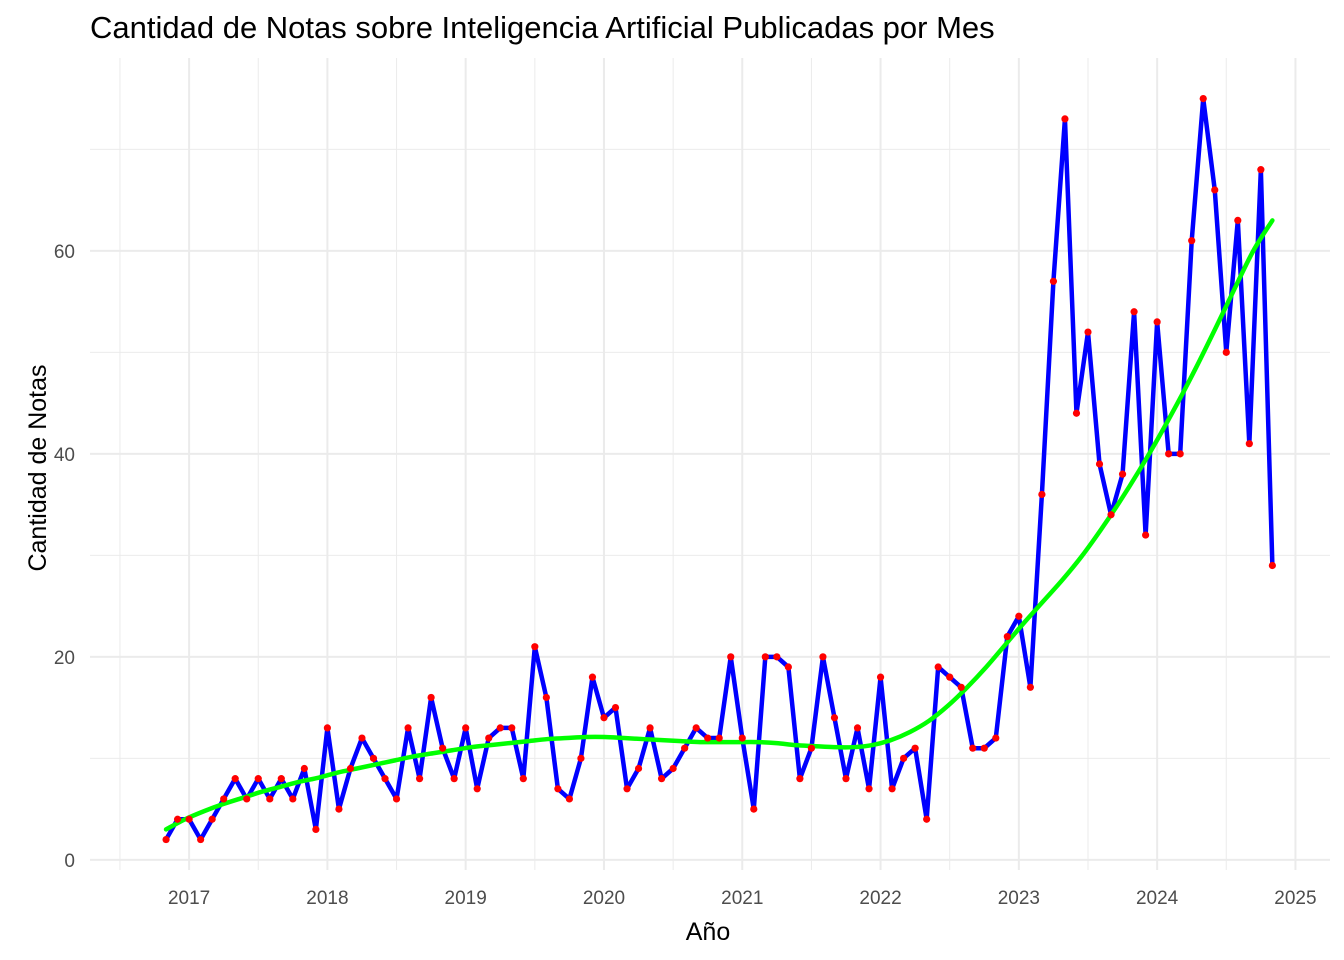  Describe the element at coordinates (466, 898) in the screenshot. I see `x-tick-label: 2019` at that location.